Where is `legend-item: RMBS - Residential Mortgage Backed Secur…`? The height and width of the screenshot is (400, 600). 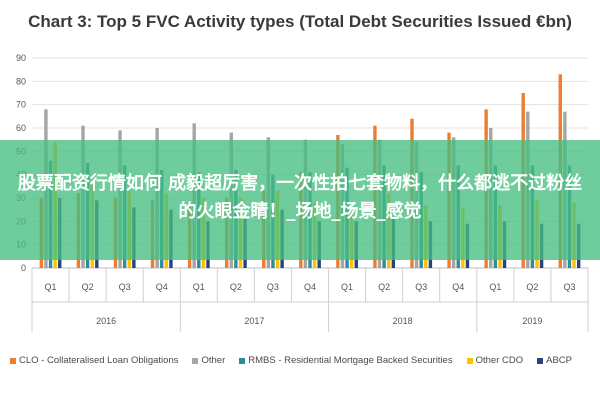 legend-item: RMBS - Residential Mortgage Backed Secur… is located at coordinates (346, 360).